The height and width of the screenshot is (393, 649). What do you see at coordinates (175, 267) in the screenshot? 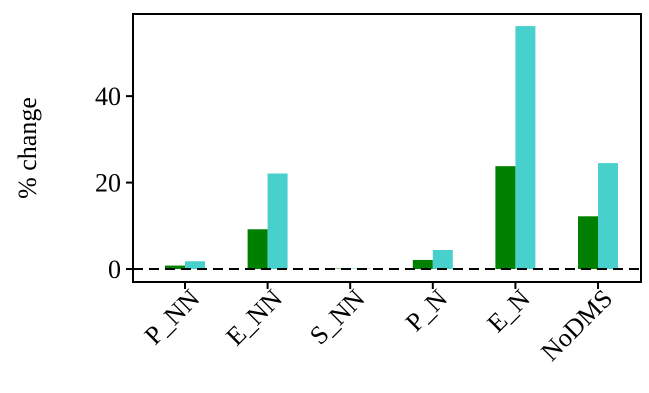
I see `bar-series1-p-nn` at bounding box center [175, 267].